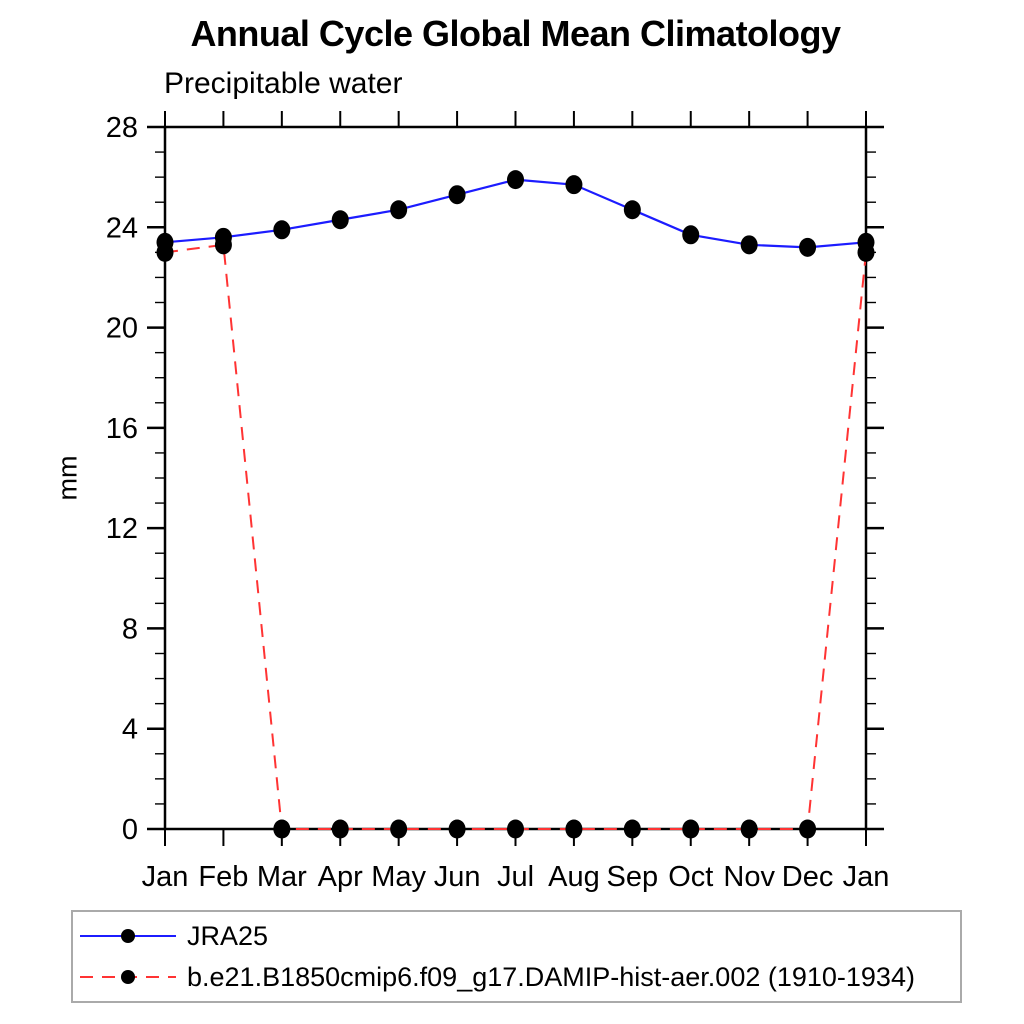 This screenshot has height=1024, width=1024. I want to click on svg-text: 28, so click(122, 128).